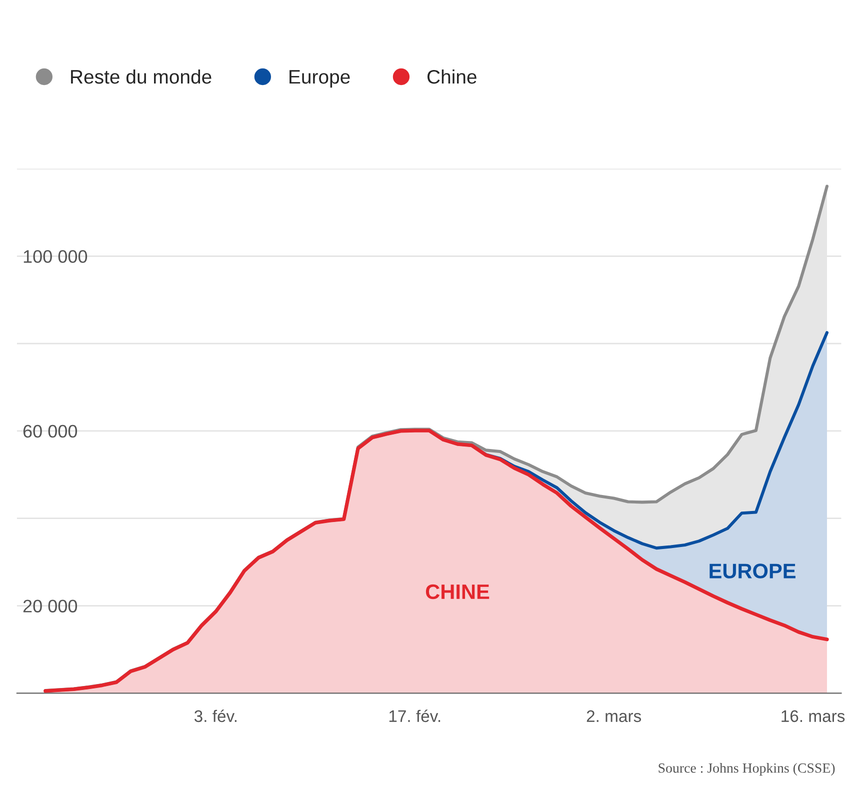  What do you see at coordinates (56, 256) in the screenshot?
I see `y-tick-label: 100 000` at bounding box center [56, 256].